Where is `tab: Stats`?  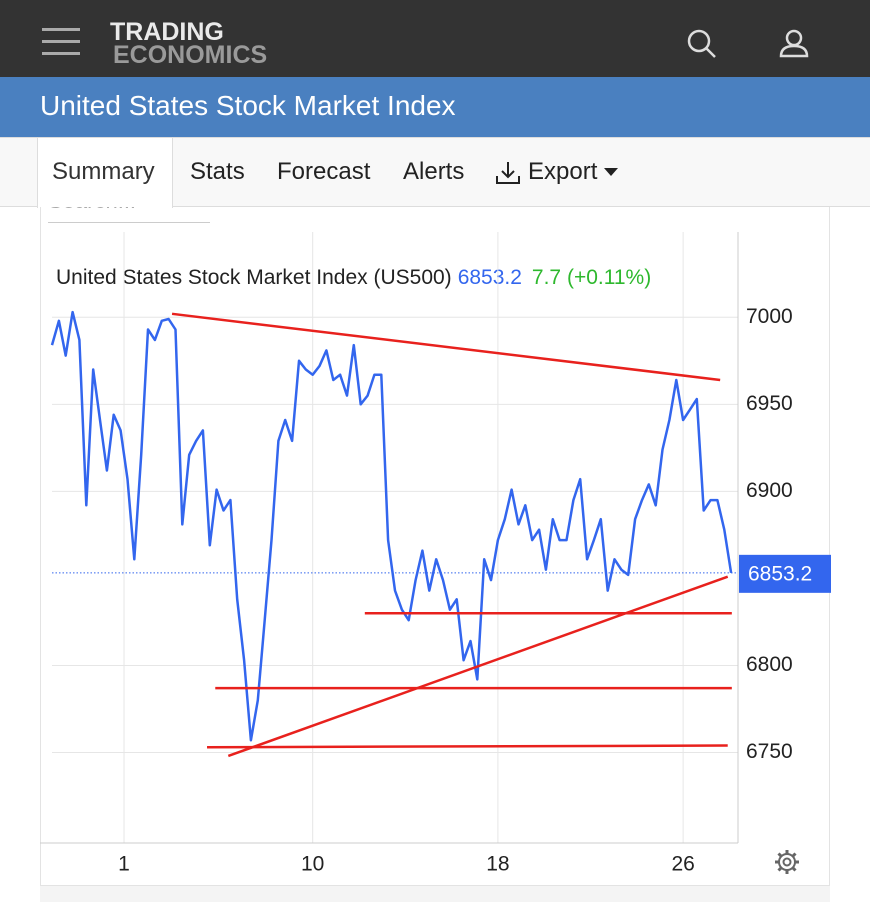
tab: Stats is located at coordinates (217, 171).